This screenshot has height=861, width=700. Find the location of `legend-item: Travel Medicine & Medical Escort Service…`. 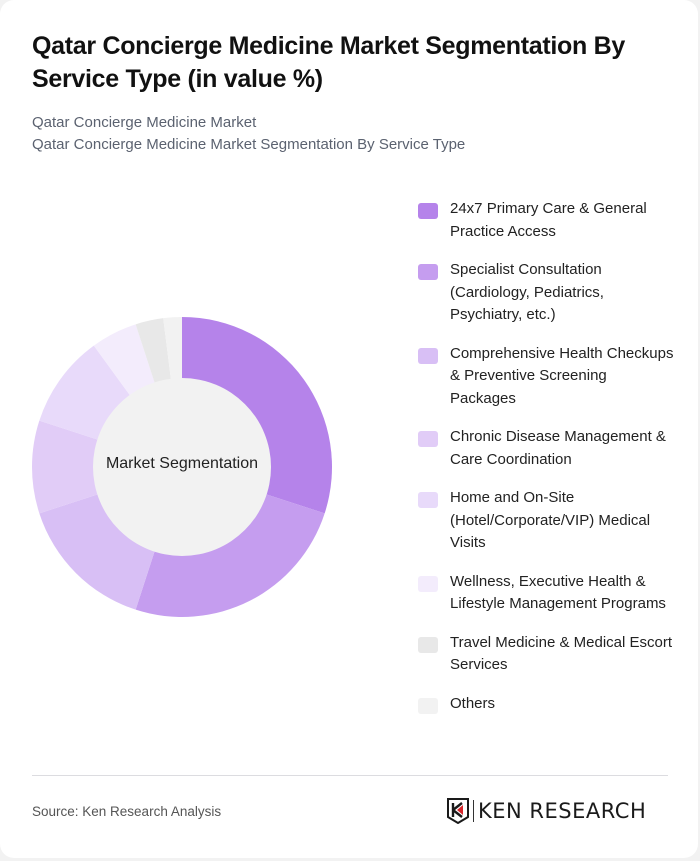

legend-item: Travel Medicine & Medical Escort Service… is located at coordinates (548, 654).